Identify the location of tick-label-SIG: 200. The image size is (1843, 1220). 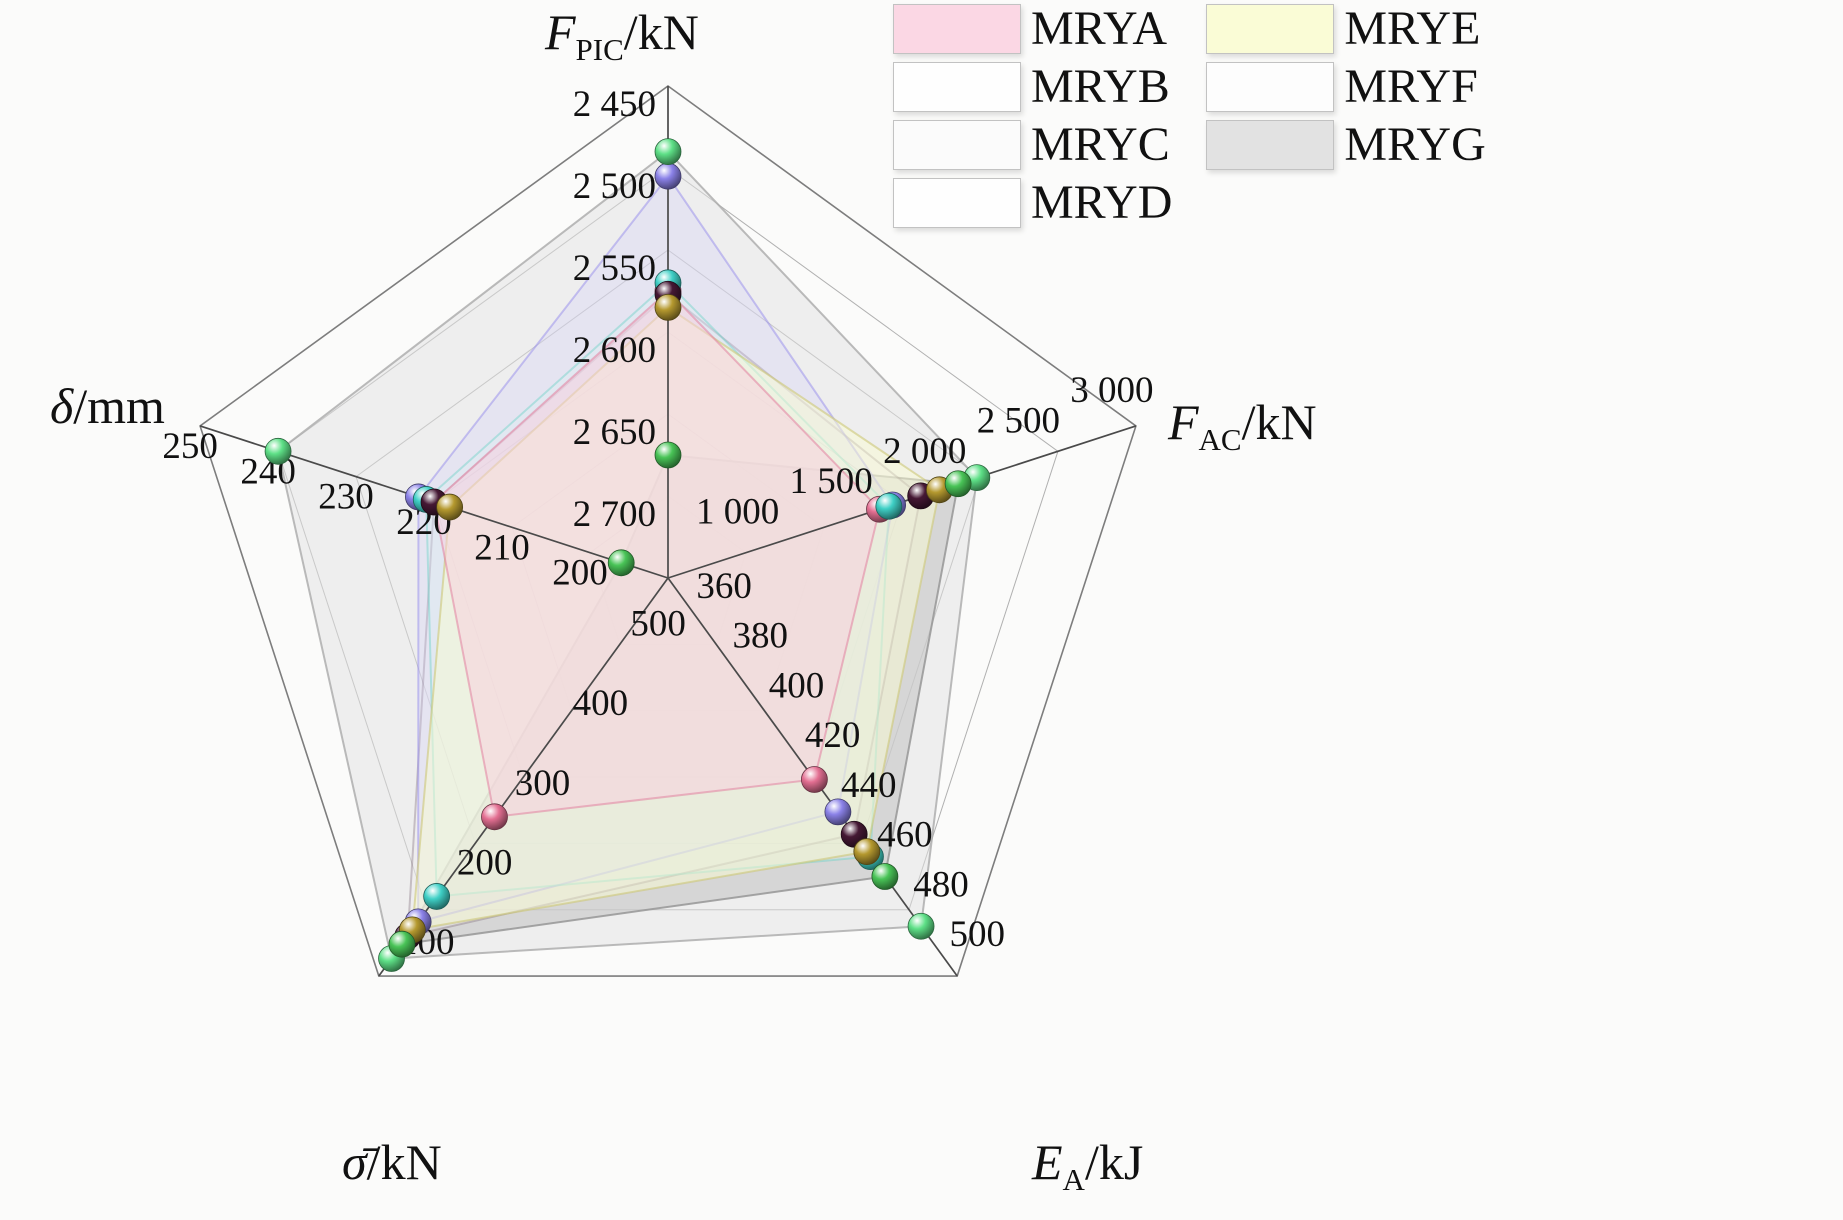
(485, 862).